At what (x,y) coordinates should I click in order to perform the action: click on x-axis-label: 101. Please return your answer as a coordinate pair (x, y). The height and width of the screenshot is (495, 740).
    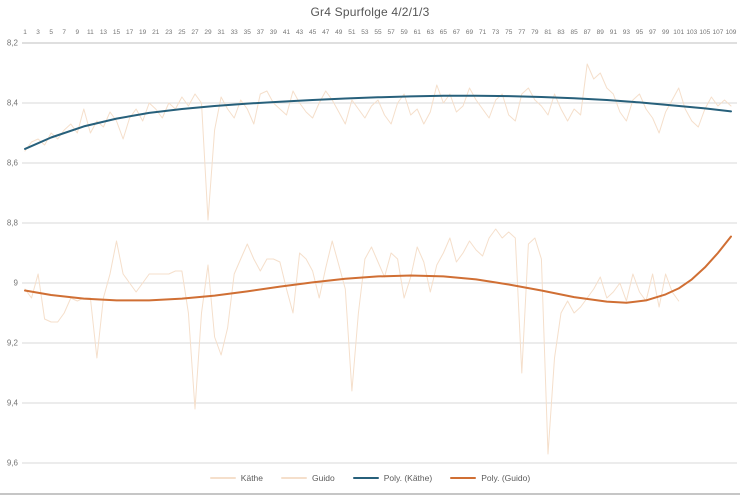
    Looking at the image, I should click on (678, 32).